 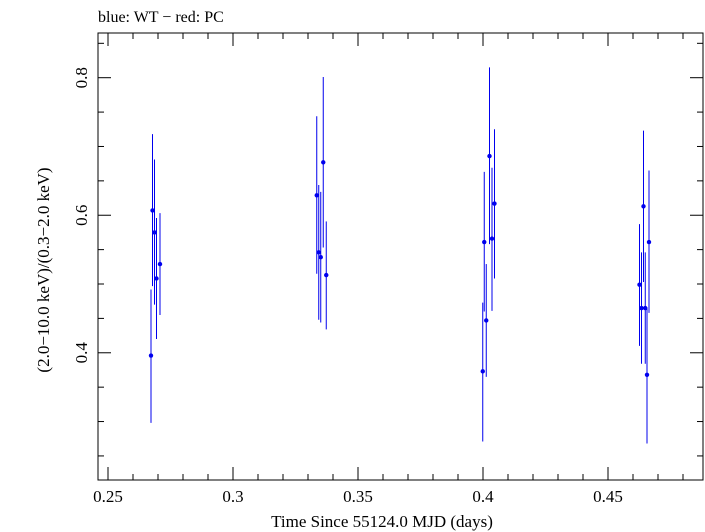 I want to click on y-tick-label: 0.4, so click(x=81, y=353).